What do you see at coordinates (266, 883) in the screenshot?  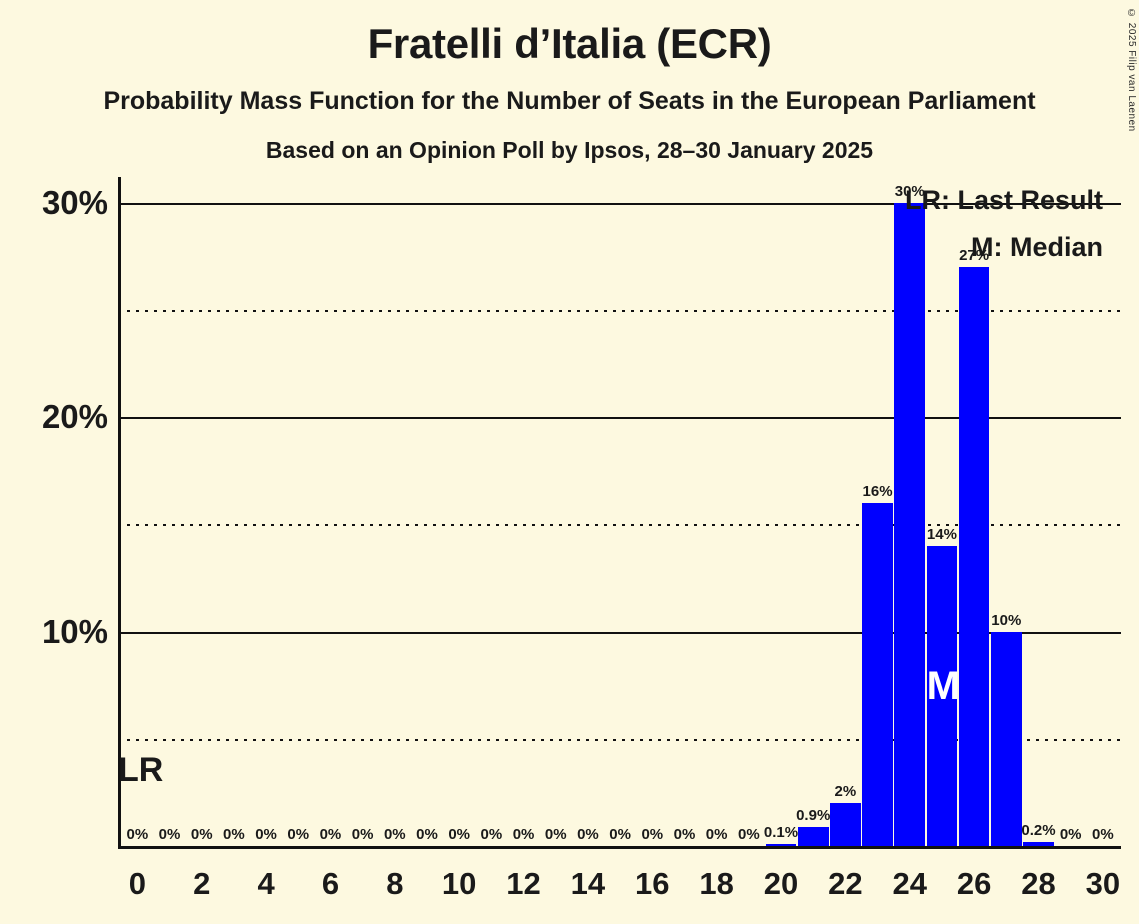 I see `x-axis-tick-label: 4` at bounding box center [266, 883].